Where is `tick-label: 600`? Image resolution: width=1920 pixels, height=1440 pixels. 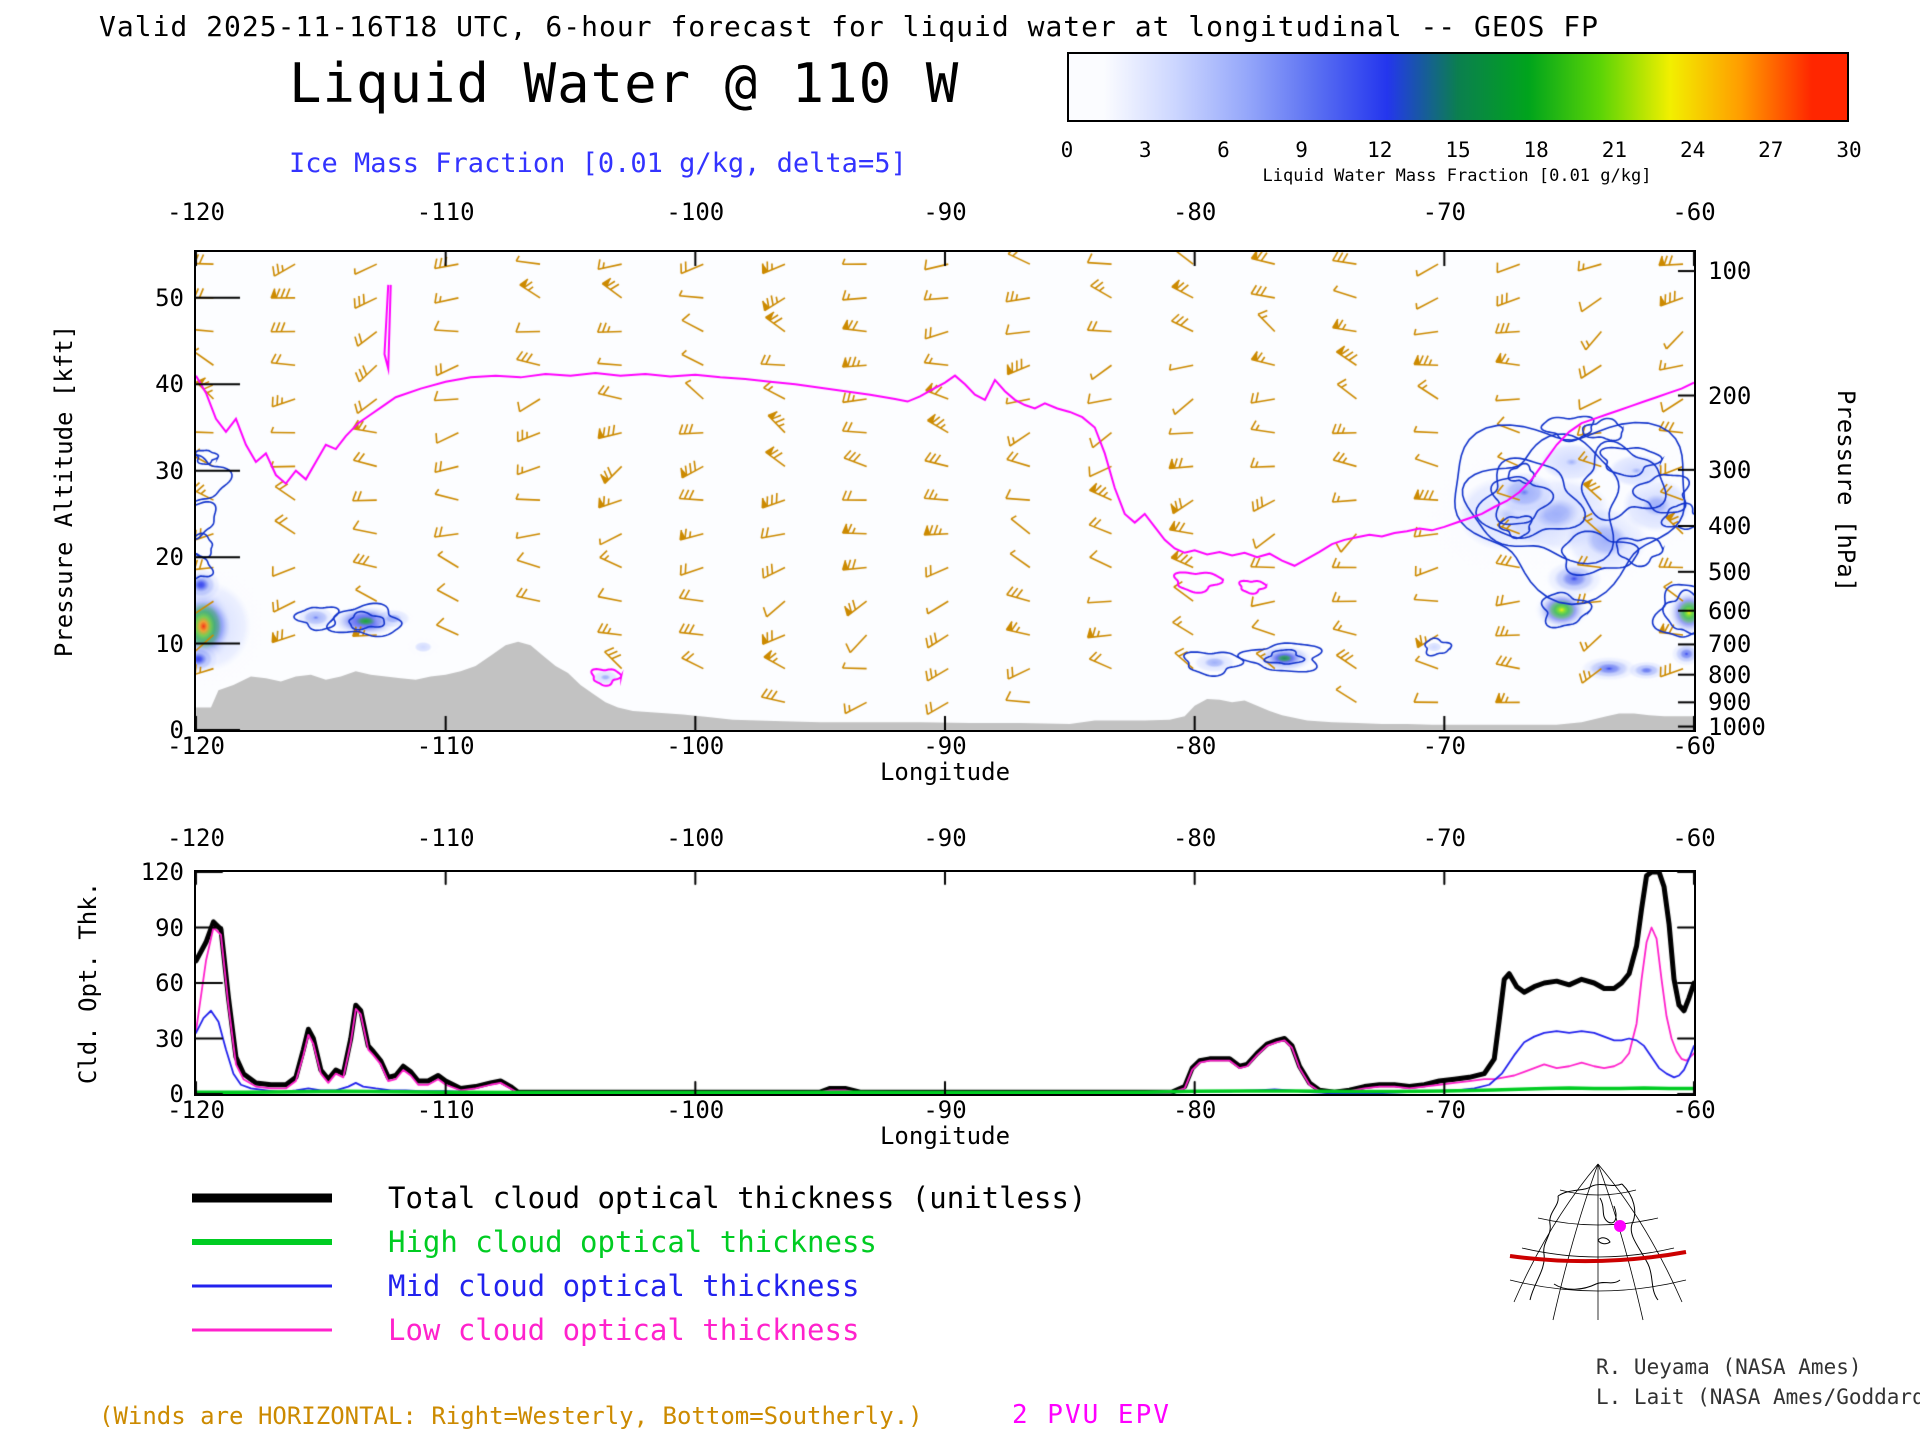
tick-label: 600 is located at coordinates (1730, 610).